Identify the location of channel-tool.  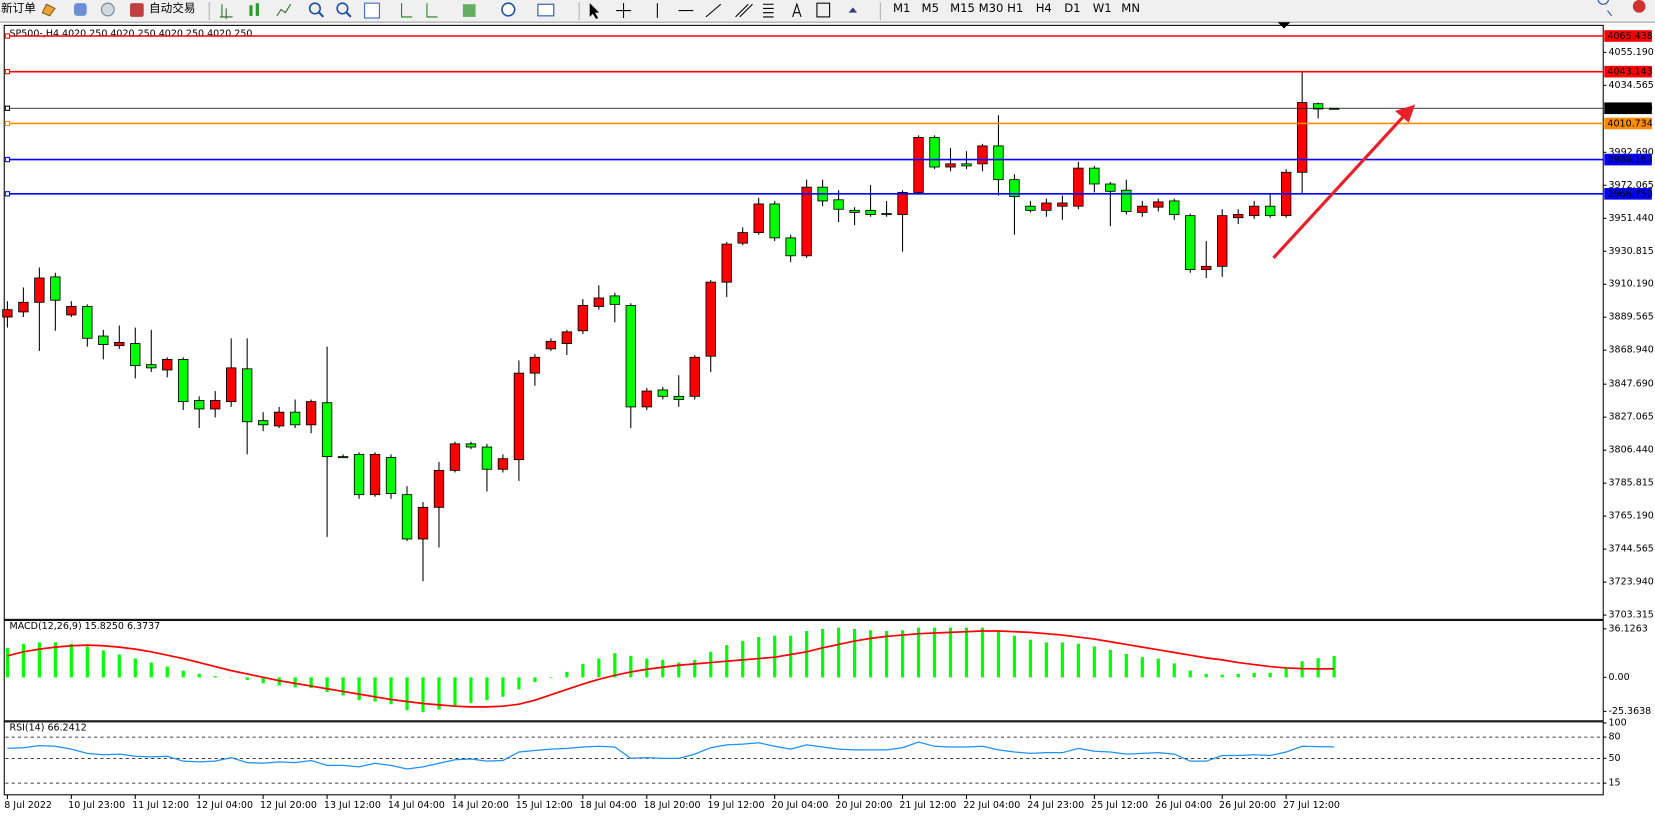
(744, 10).